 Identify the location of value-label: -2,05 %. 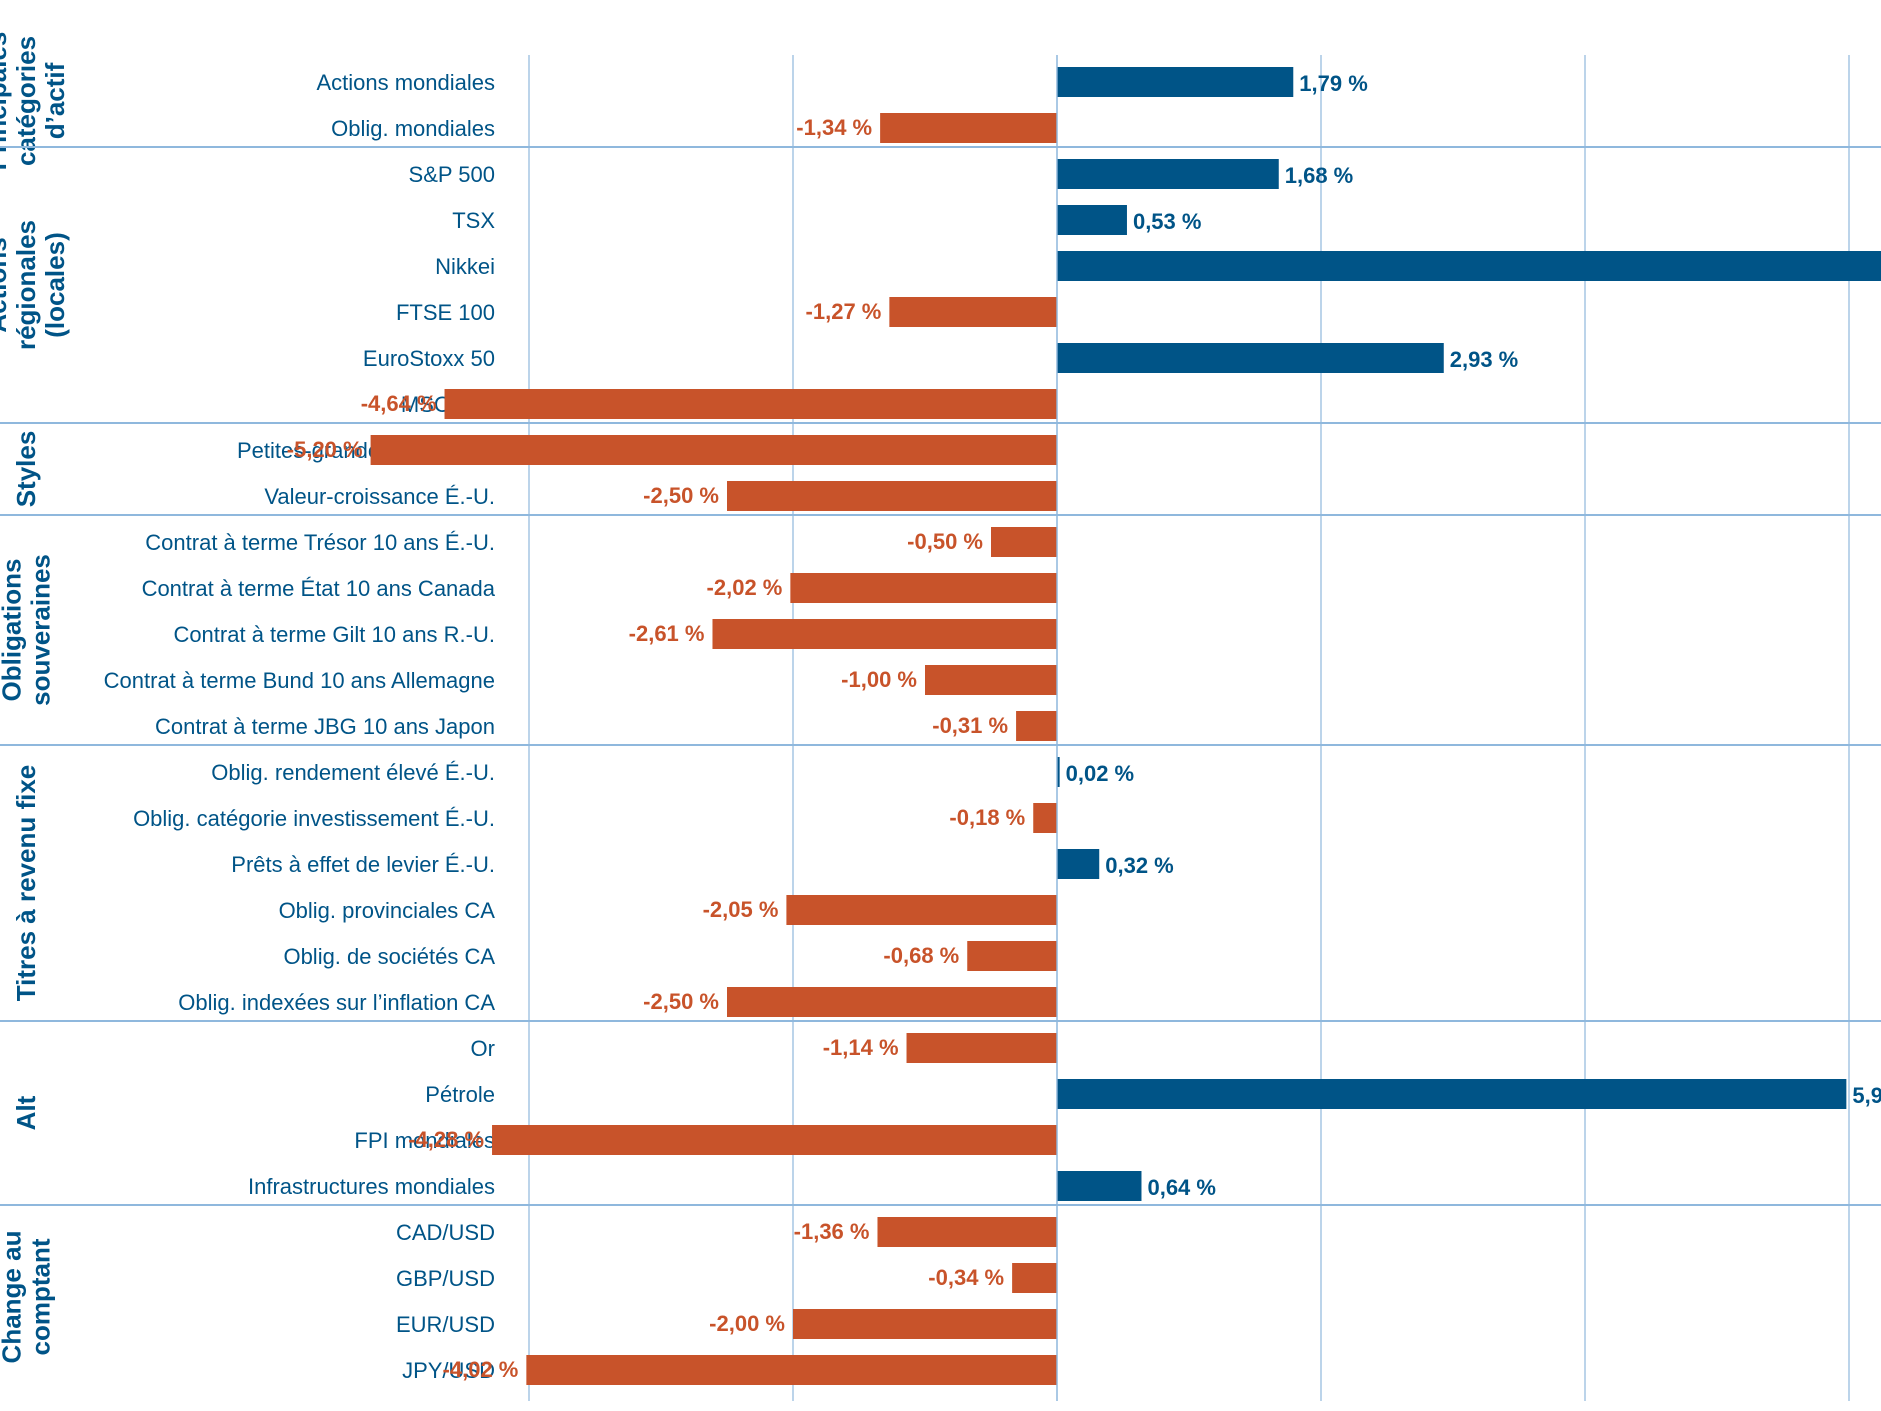
(741, 909).